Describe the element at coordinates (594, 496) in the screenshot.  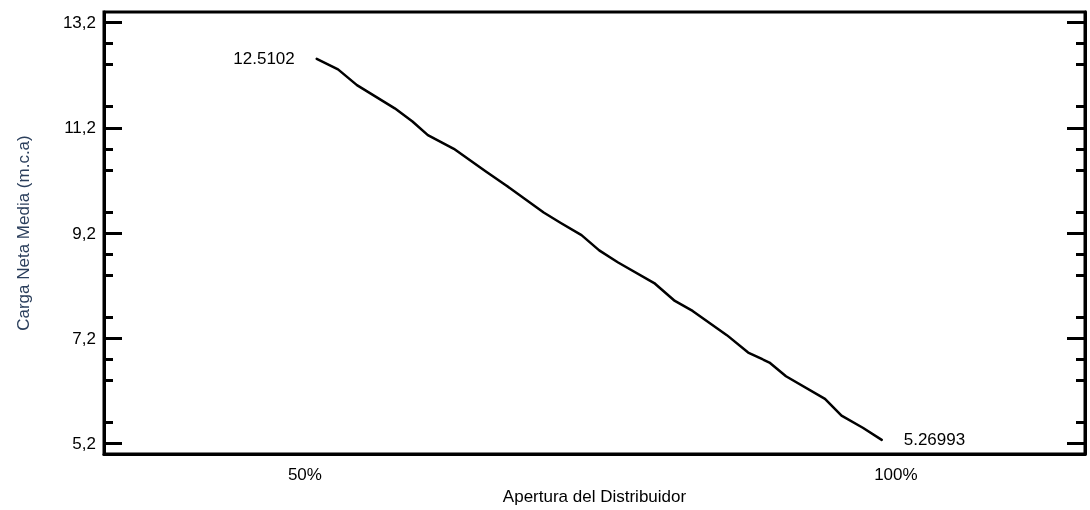
I see `x-axis-title: Apertura del Distribuidor` at that location.